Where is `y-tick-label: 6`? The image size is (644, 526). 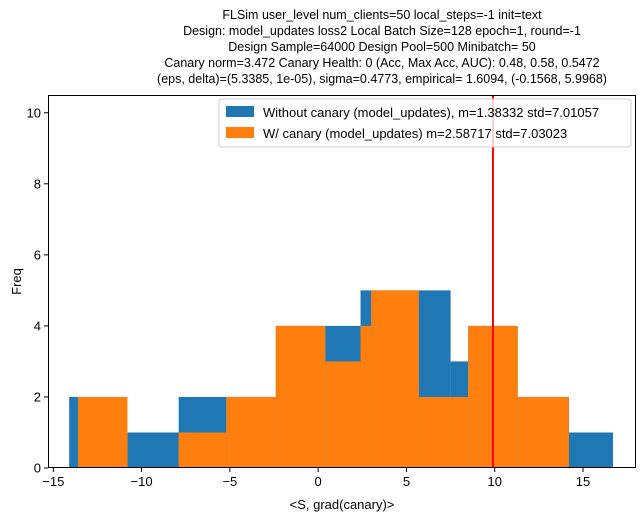
y-tick-label: 6 is located at coordinates (37, 254).